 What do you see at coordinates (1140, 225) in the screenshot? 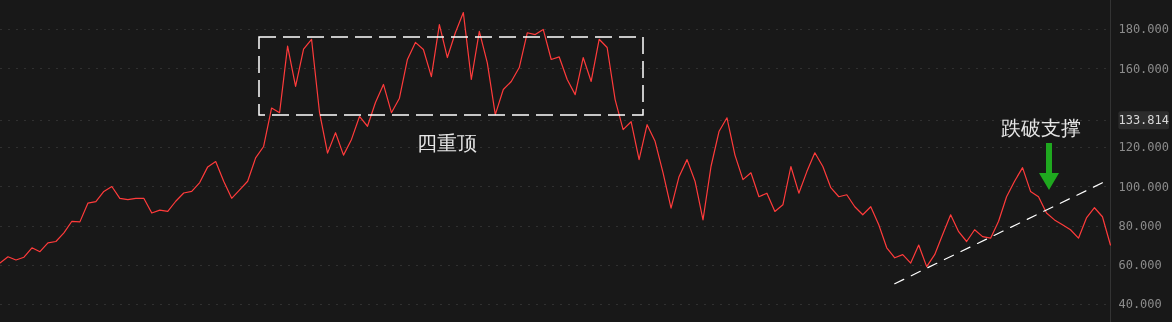
I see `y-tick-label: 80.000` at bounding box center [1140, 225].